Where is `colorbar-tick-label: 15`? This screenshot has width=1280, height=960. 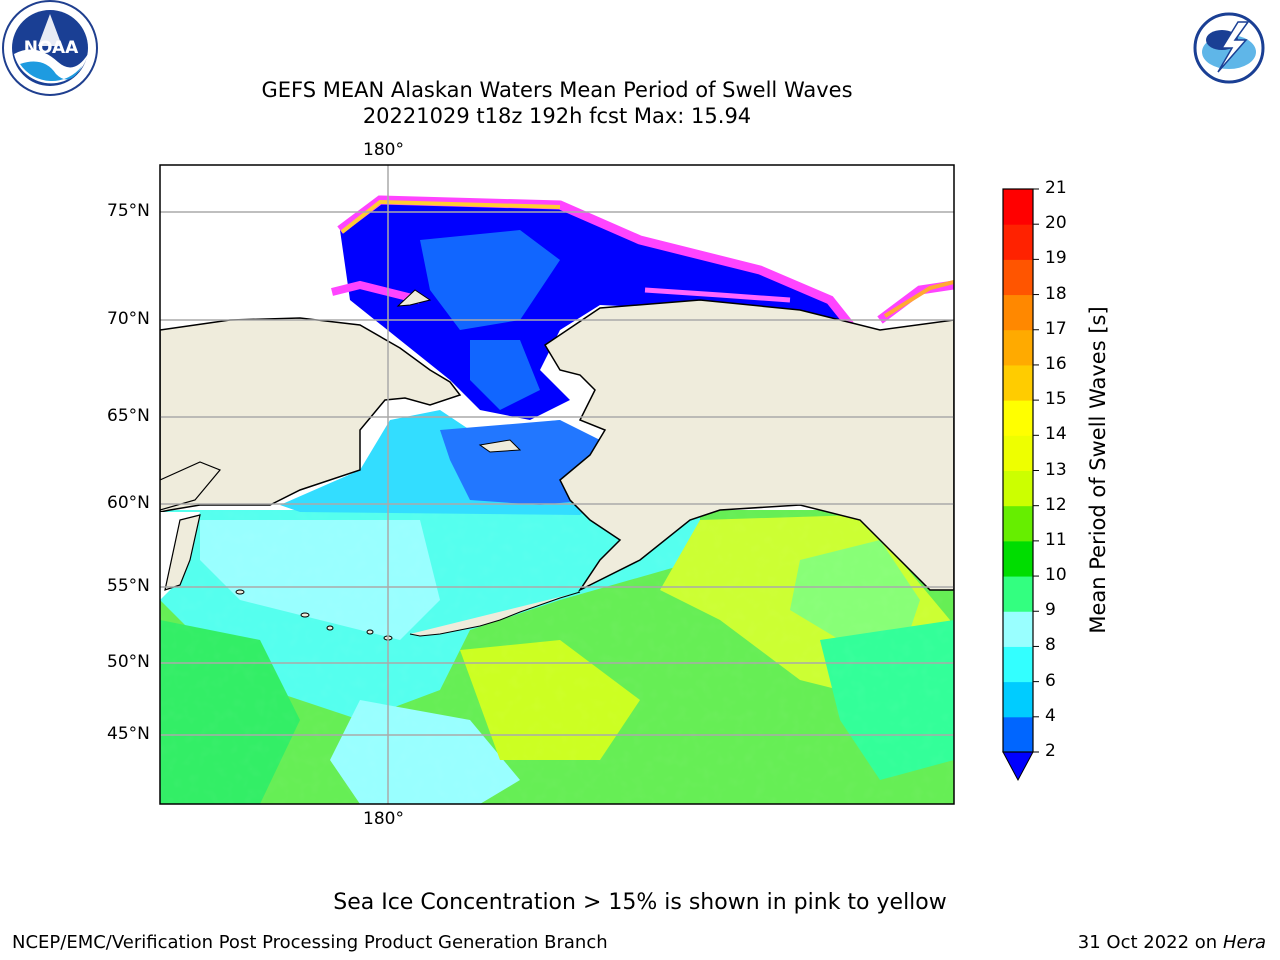 colorbar-tick-label: 15 is located at coordinates (1056, 399).